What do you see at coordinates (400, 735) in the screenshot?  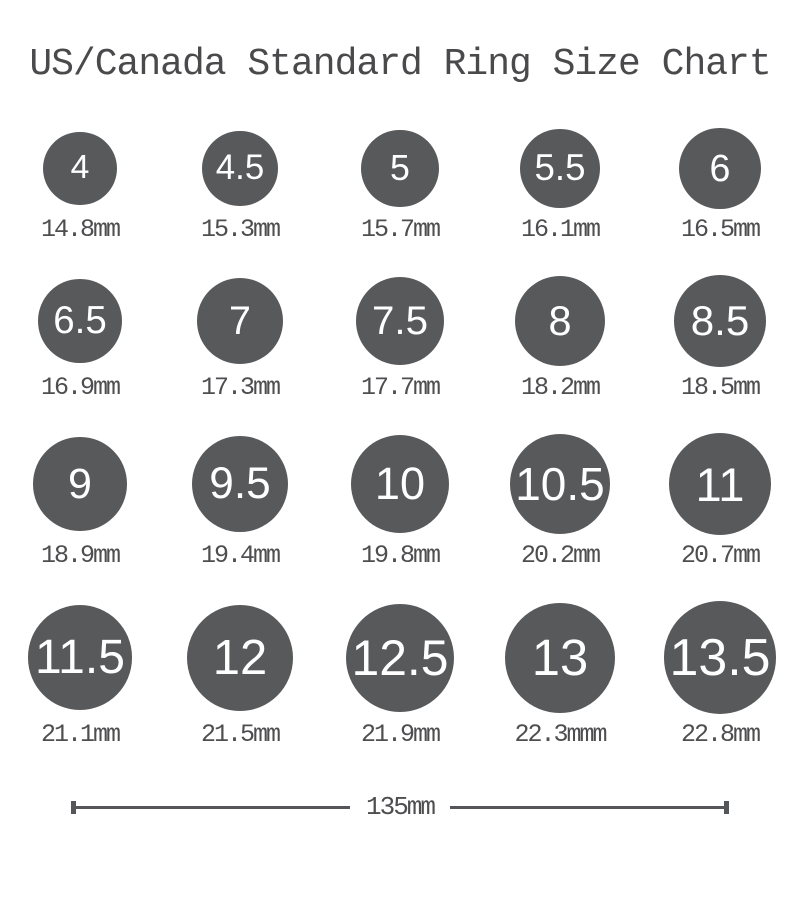 I see `ring-diameter-label: 21.9mm` at bounding box center [400, 735].